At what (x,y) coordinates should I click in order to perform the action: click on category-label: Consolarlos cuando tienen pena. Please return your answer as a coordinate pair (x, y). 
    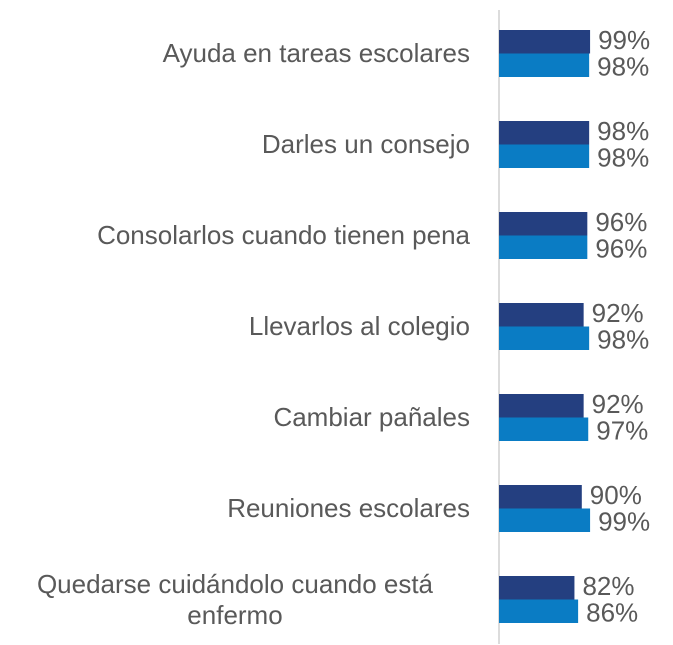
    Looking at the image, I should click on (283, 235).